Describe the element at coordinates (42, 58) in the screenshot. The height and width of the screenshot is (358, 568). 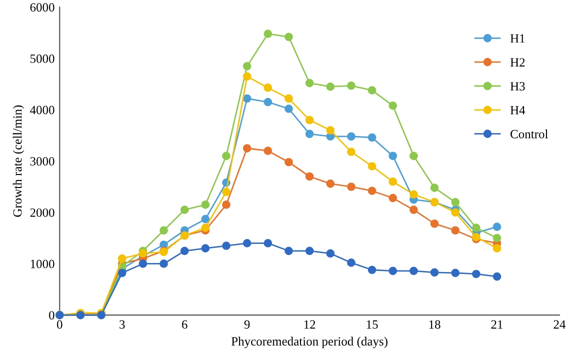
I see `y-tick-label: 5000` at that location.